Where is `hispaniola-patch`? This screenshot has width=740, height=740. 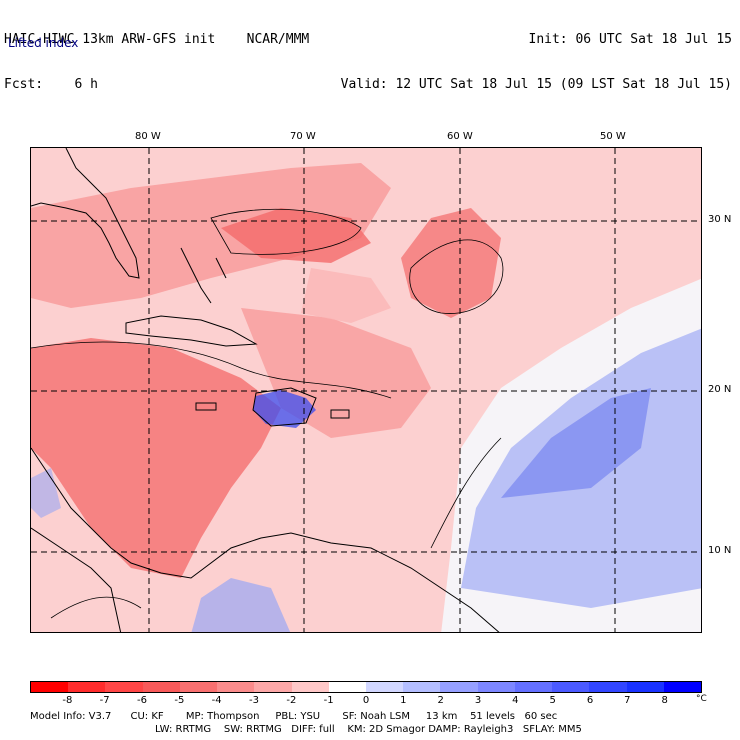 hispaniola-patch is located at coordinates (284, 409).